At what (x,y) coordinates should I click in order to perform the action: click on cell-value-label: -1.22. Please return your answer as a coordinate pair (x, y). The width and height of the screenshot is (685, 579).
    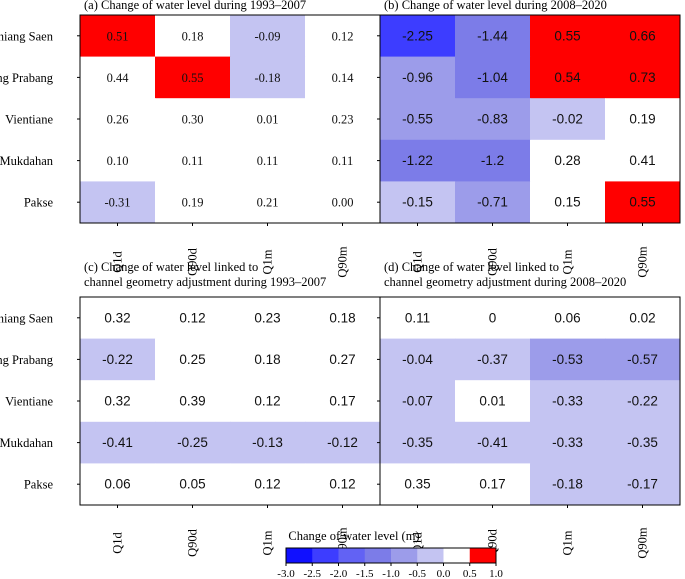
    Looking at the image, I should click on (417, 160).